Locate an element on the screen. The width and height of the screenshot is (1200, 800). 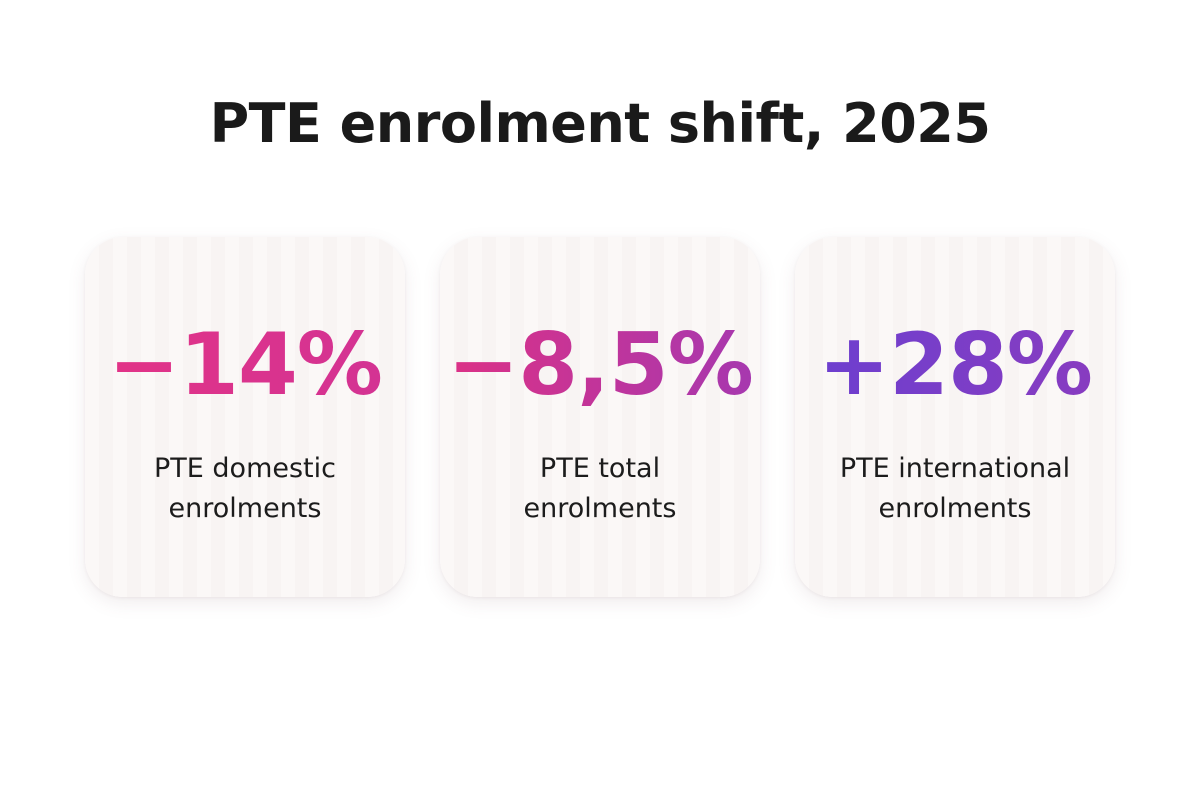
stat-value: +28% is located at coordinates (955, 365).